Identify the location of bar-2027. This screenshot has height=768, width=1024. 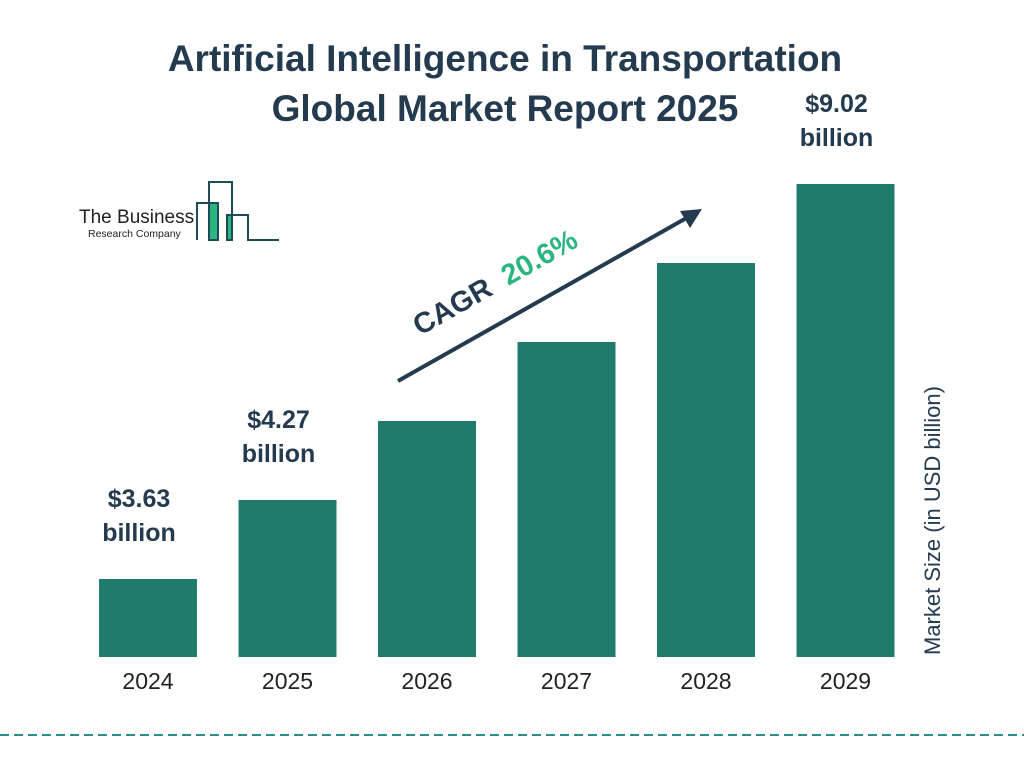
(566, 499).